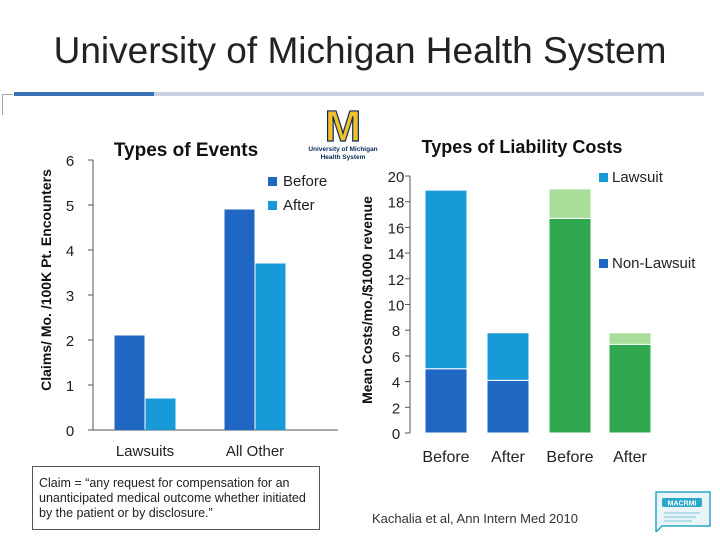 Image resolution: width=720 pixels, height=540 pixels. I want to click on costs-chart-y-axis-label: Mean Costs/mo./$1000 revenue, so click(367, 300).